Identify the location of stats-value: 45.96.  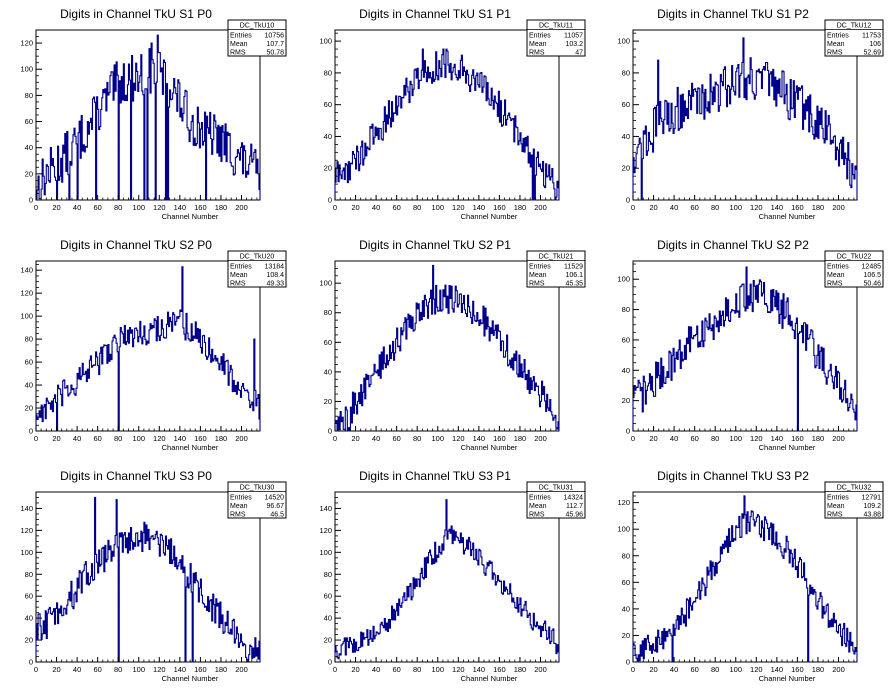
(574, 515).